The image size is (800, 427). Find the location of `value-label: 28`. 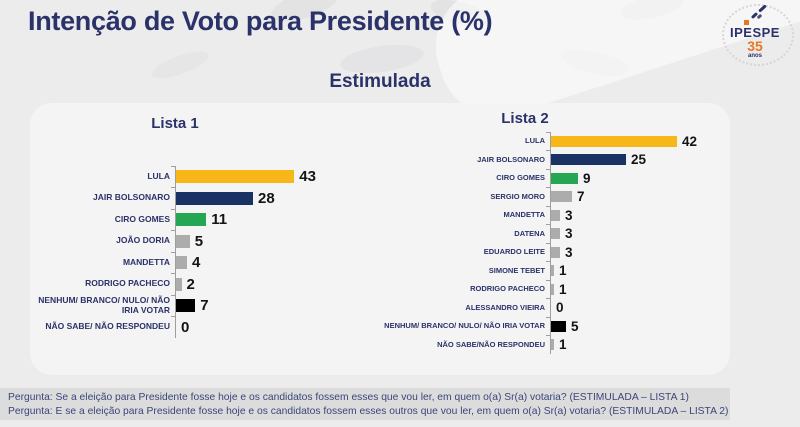

value-label: 28 is located at coordinates (266, 198).